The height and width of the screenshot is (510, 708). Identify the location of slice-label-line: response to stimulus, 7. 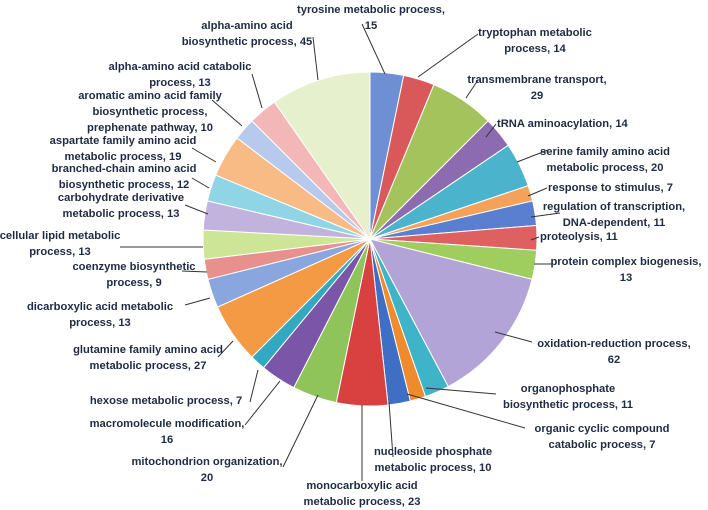
(610, 188).